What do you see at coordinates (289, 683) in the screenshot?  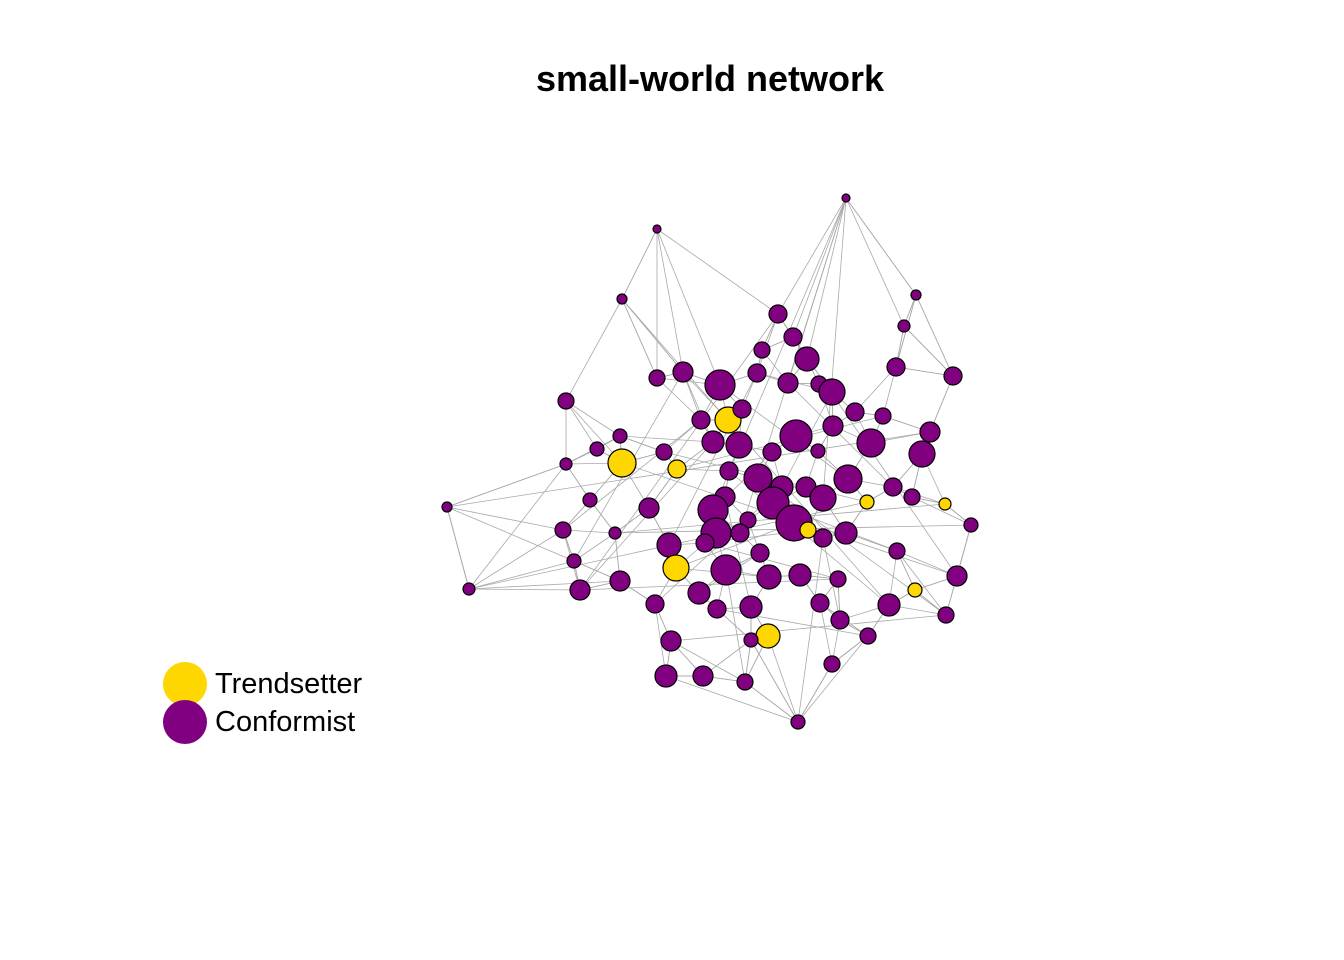 I see `legend-label-trendsetter: Trendsetter` at bounding box center [289, 683].